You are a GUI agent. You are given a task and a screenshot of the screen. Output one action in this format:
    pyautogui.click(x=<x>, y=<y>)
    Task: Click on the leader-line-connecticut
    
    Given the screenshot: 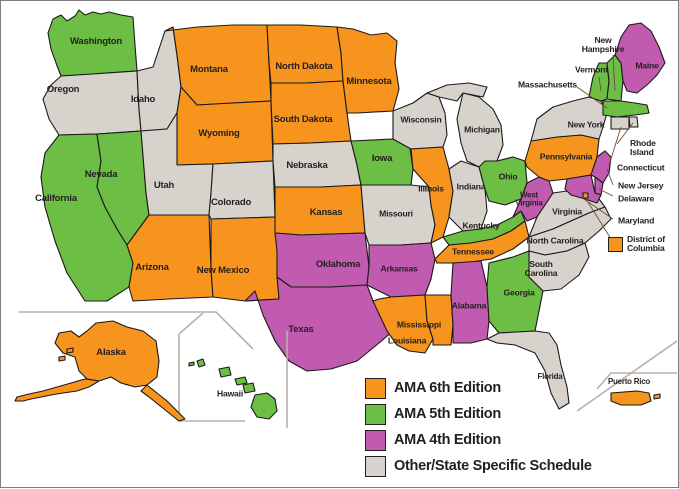 What is the action you would take?
    pyautogui.click(x=615, y=146)
    